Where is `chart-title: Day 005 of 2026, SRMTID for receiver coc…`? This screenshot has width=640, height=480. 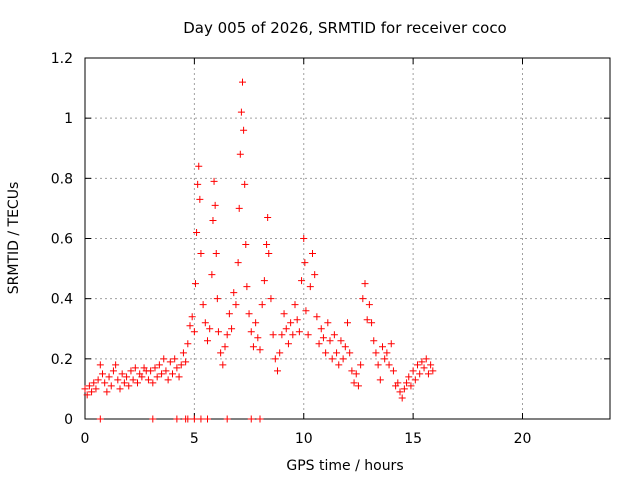 chart-title: Day 005 of 2026, SRMTID for receiver coc… is located at coordinates (345, 28).